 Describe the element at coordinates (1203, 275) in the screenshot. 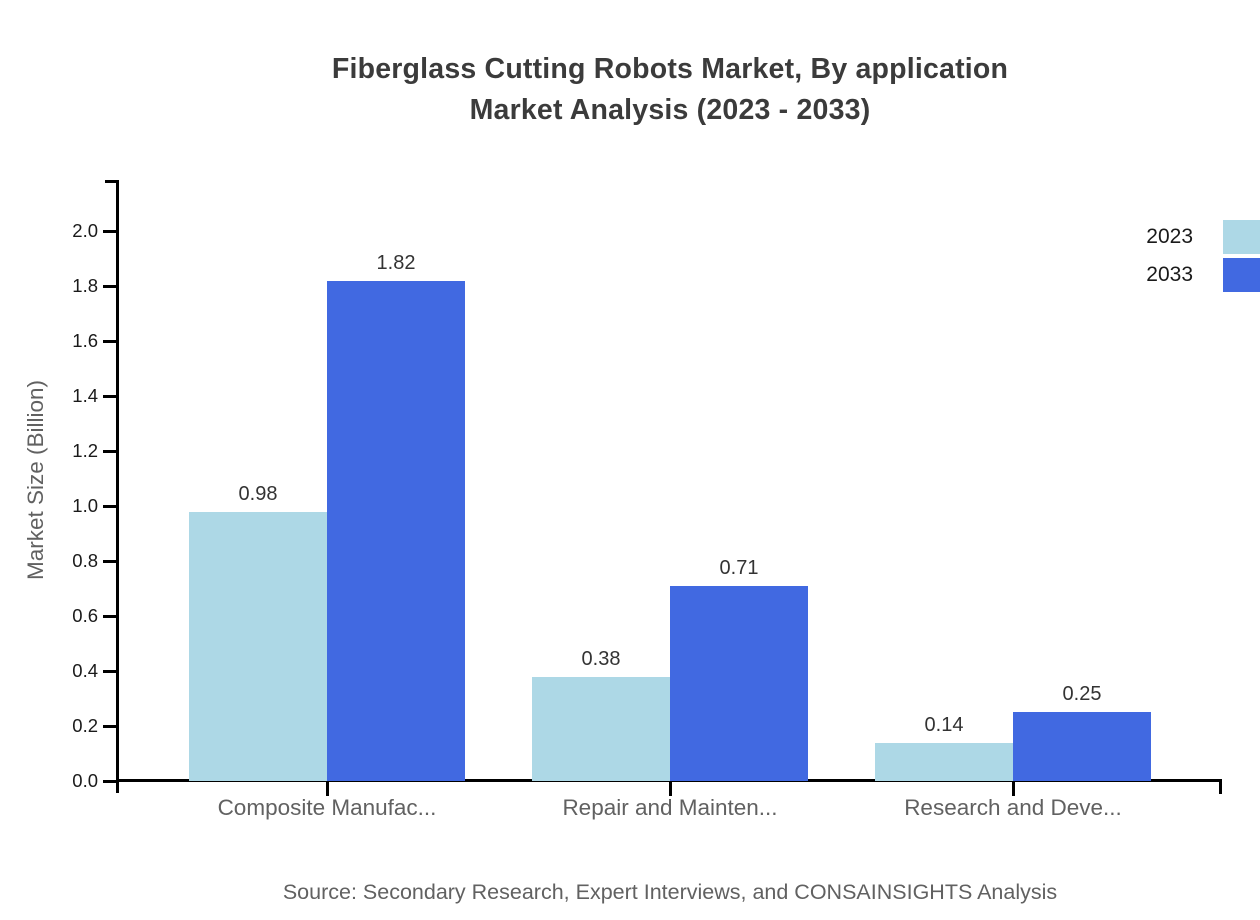

I see `legend-row-2033: 2033` at that location.